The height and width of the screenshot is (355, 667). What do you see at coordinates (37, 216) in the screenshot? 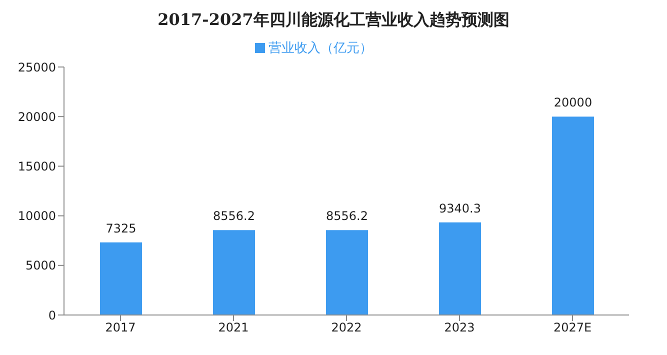
I see `y-tick-label: 10000` at bounding box center [37, 216].